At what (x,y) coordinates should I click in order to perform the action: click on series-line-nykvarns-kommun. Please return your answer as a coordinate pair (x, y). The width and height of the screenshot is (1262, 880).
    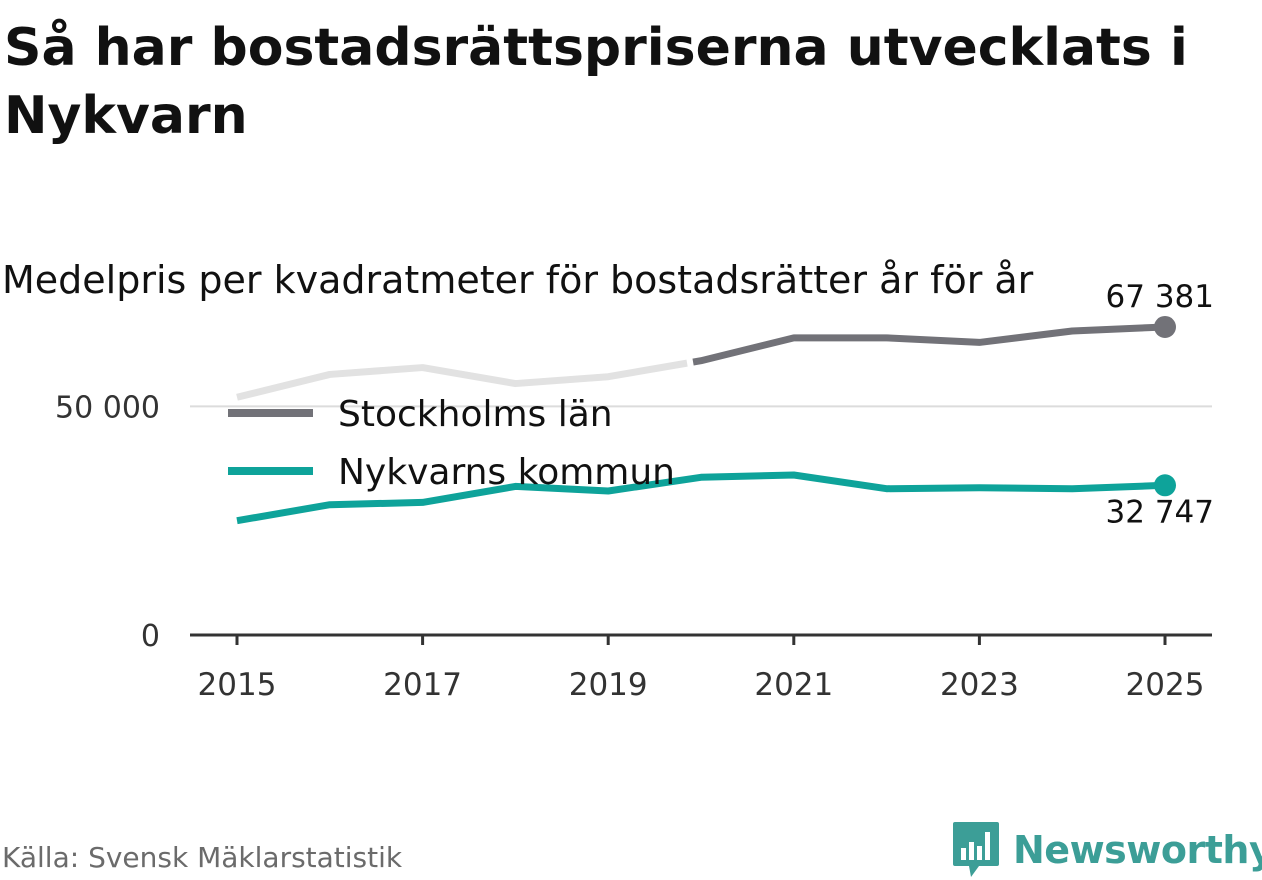
    Looking at the image, I should click on (701, 498).